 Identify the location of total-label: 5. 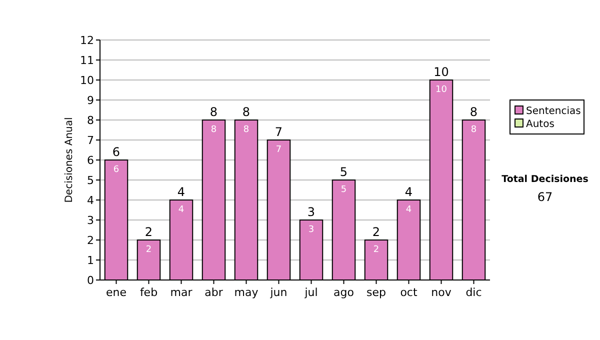
(344, 172).